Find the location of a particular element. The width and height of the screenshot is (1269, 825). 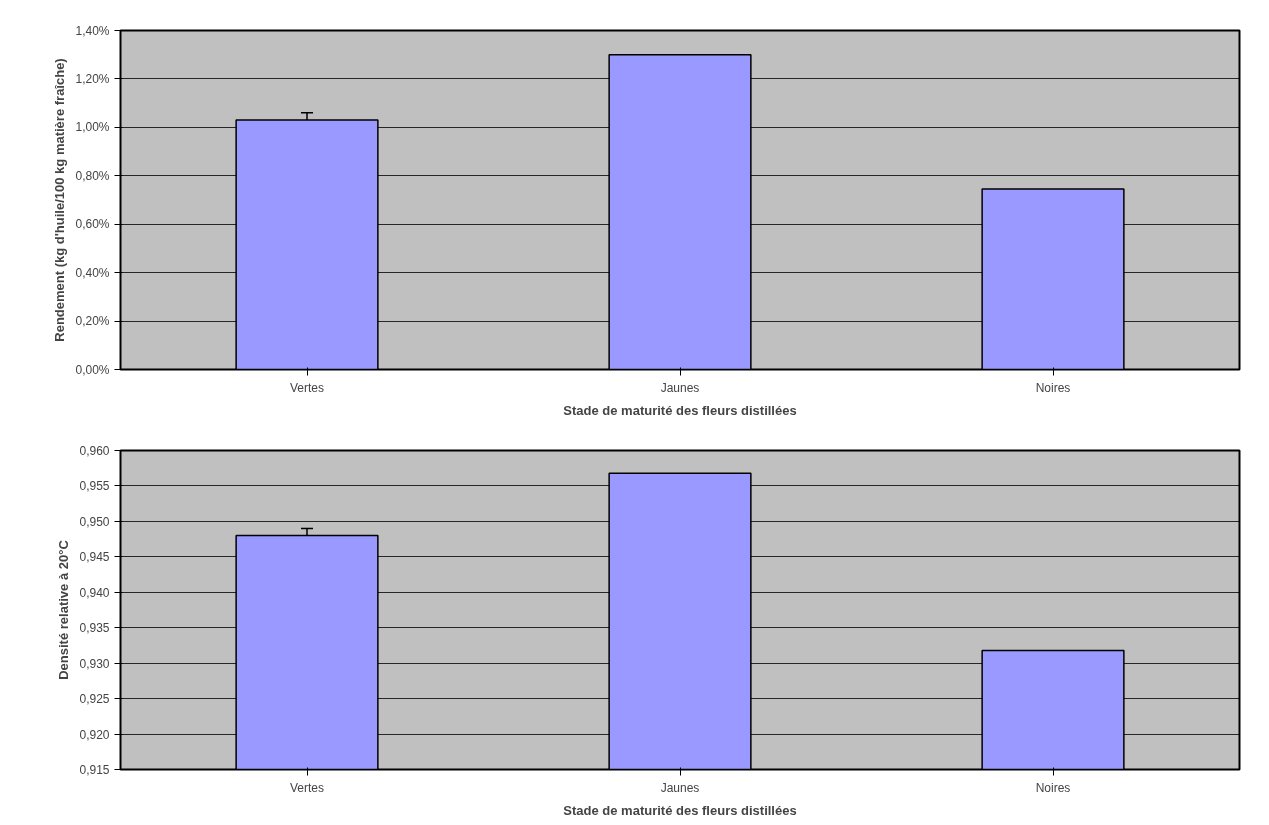

y-tick-label: 0,60% is located at coordinates (92, 224).